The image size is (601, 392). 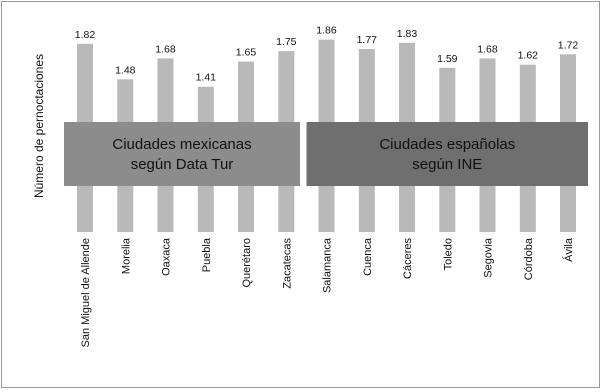 What do you see at coordinates (207, 254) in the screenshot?
I see `x-tick-label: Puebla` at bounding box center [207, 254].